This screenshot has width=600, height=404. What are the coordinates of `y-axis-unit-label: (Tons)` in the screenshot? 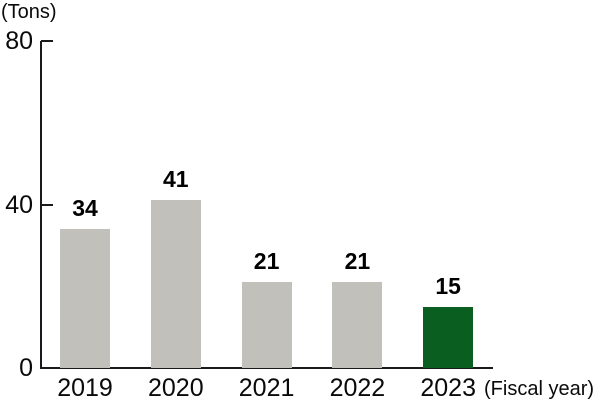 It's located at (29, 12).